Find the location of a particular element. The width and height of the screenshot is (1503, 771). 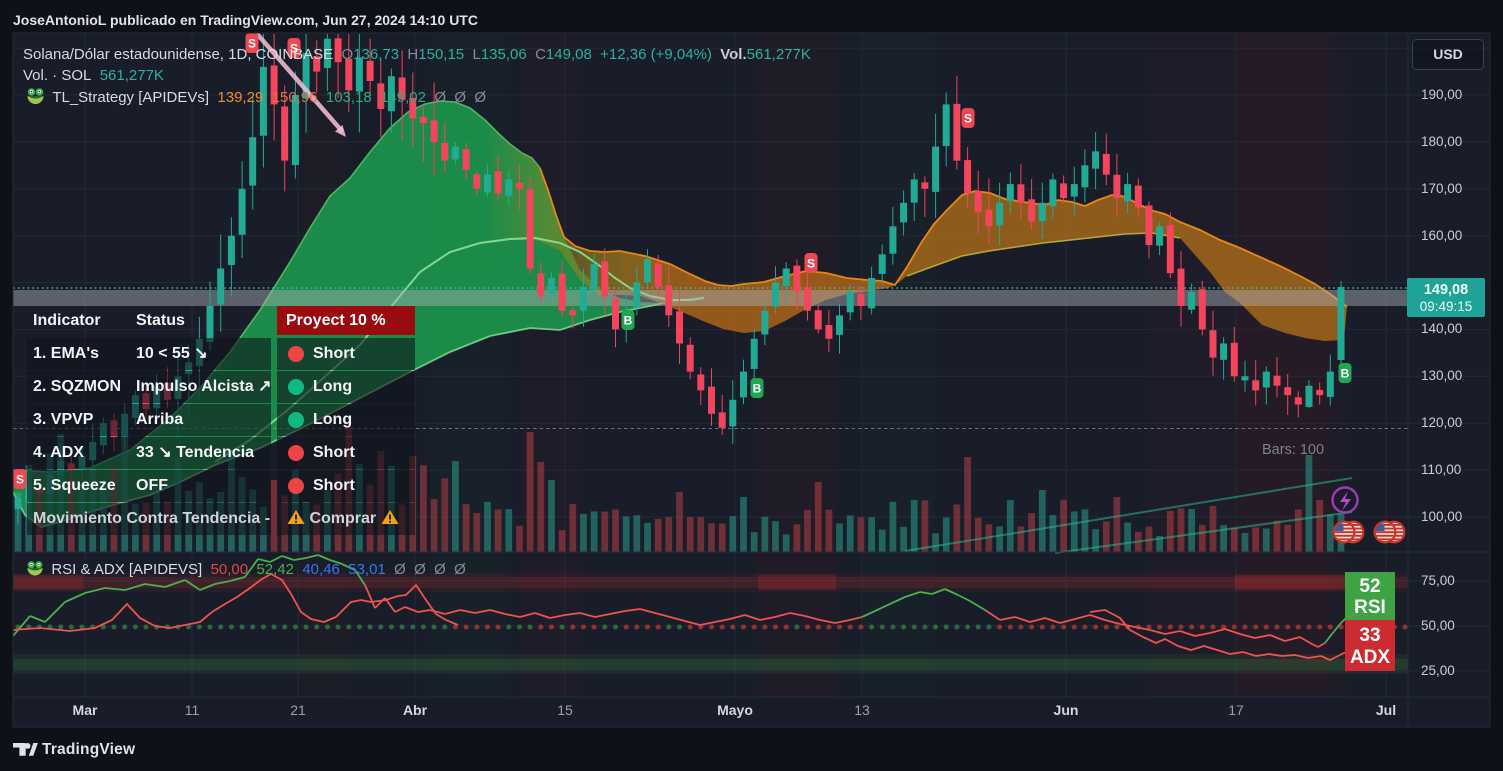

svg-text: ADX is located at coordinates (1370, 657).